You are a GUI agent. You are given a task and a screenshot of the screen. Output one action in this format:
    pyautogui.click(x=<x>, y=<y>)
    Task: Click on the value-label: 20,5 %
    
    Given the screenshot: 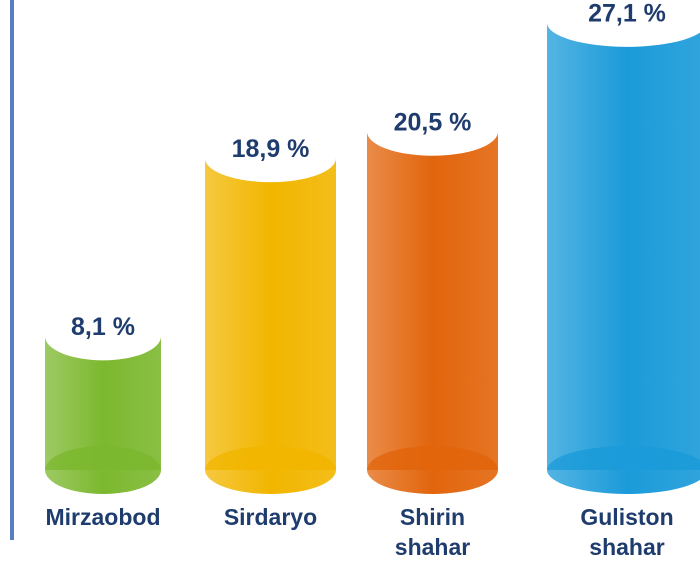 What is the action you would take?
    pyautogui.click(x=433, y=122)
    